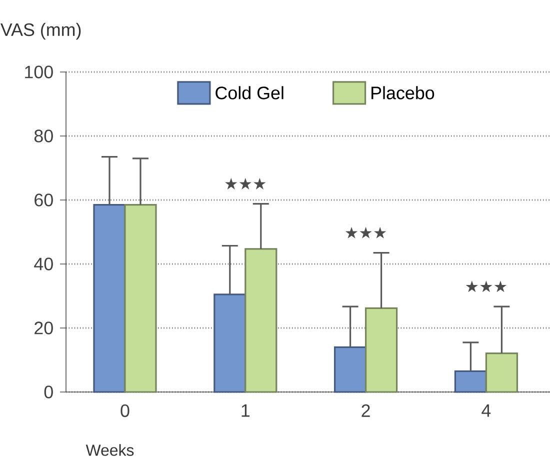 This screenshot has height=462, width=550. Describe the element at coordinates (366, 410) in the screenshot. I see `x-tick-label: 2` at that location.